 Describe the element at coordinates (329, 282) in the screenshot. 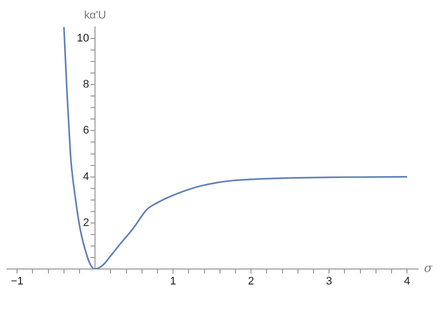

I see `x-tick-label: 3` at that location.